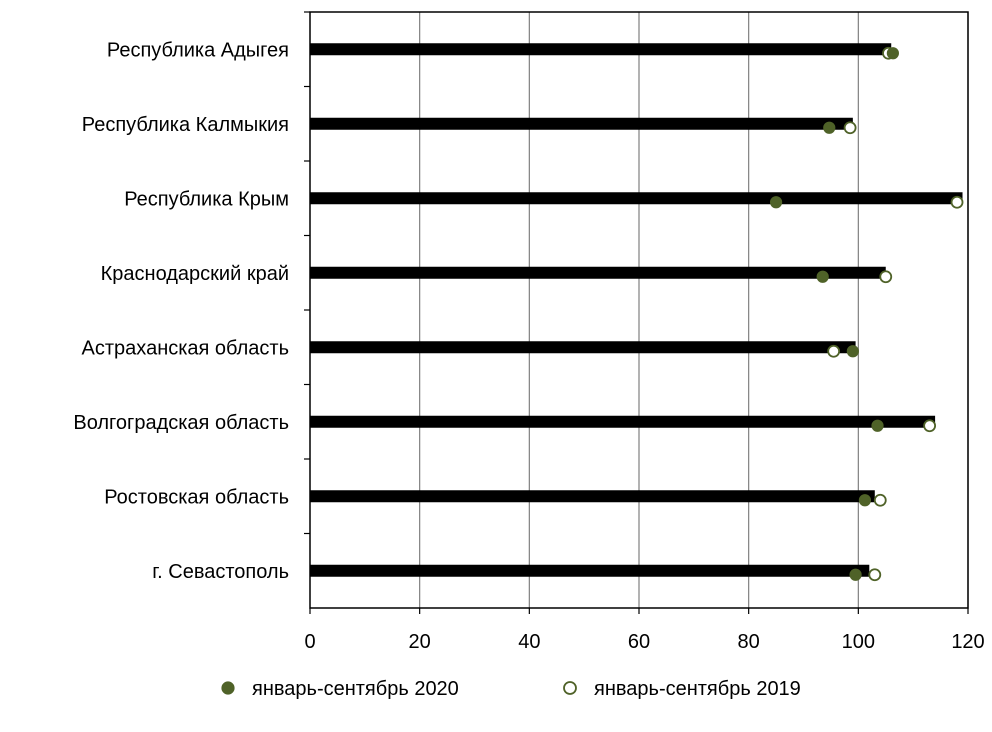 Image resolution: width=992 pixels, height=732 pixels. What do you see at coordinates (195, 274) in the screenshot?
I see `category-label: Краснодарский край` at bounding box center [195, 274].